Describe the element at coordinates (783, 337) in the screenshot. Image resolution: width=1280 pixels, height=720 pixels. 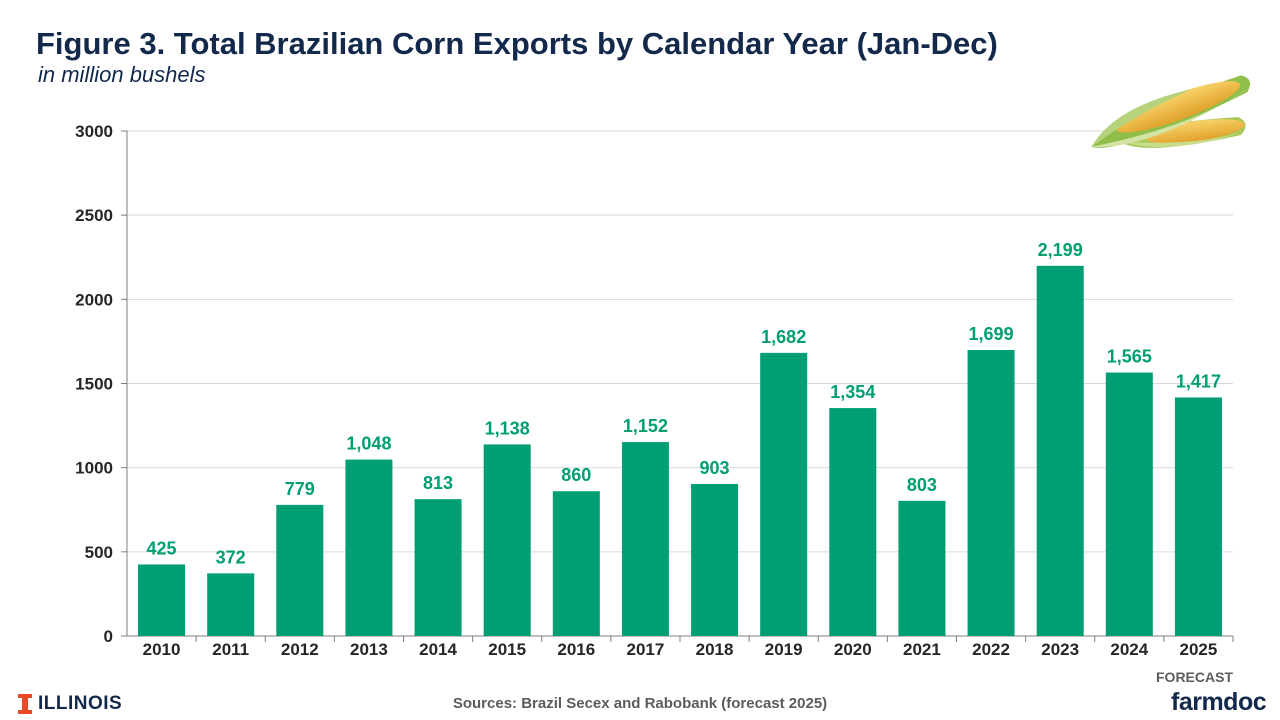
I see `data-label: 1,682` at that location.